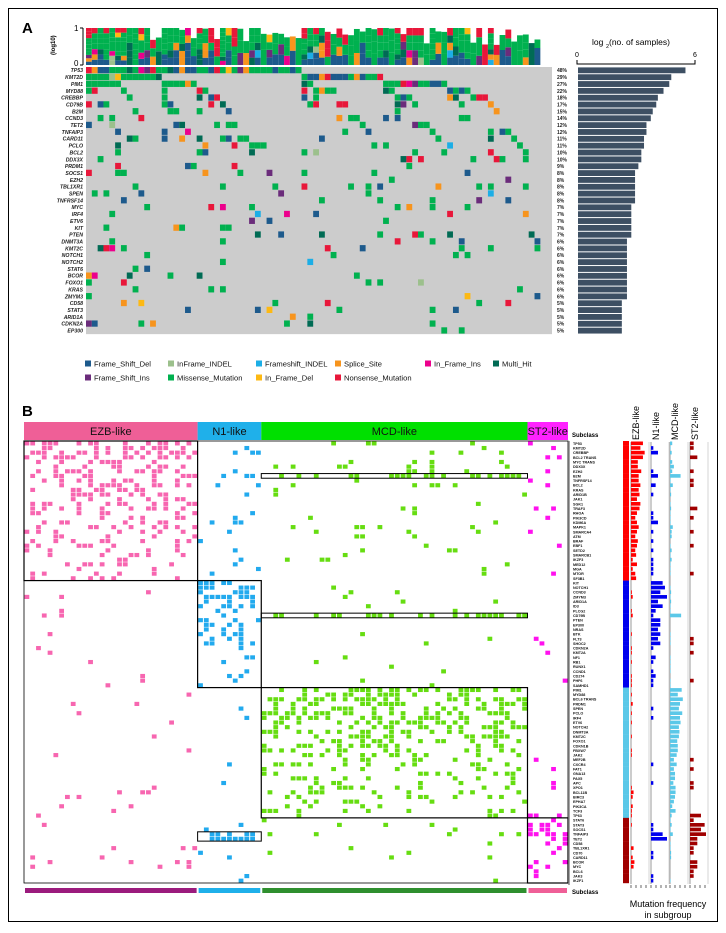 The height and width of the screenshot is (933, 726). I want to click on mutation-percent: 7%, so click(561, 222).